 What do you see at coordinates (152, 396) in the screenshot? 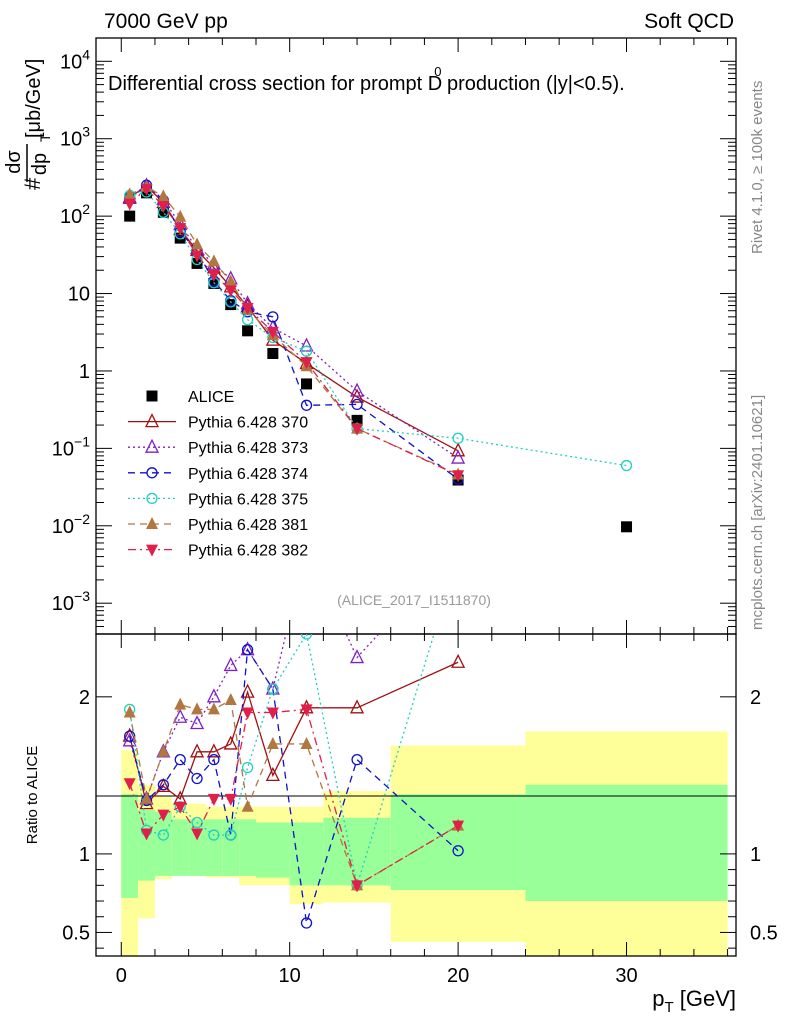
I see `legend-marker-alice` at bounding box center [152, 396].